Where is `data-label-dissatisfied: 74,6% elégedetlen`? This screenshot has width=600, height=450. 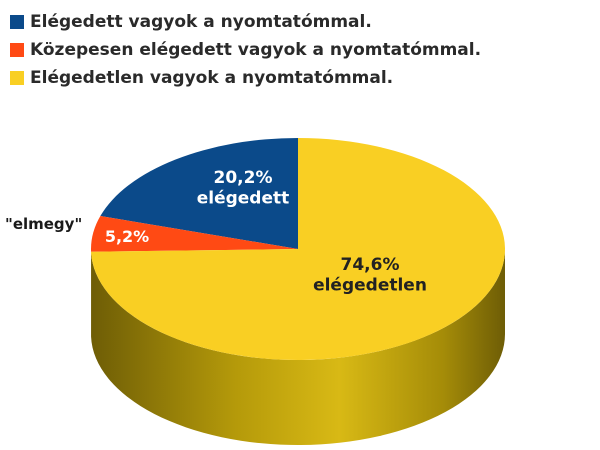 data-label-dissatisfied: 74,6% elégedetlen is located at coordinates (370, 275).